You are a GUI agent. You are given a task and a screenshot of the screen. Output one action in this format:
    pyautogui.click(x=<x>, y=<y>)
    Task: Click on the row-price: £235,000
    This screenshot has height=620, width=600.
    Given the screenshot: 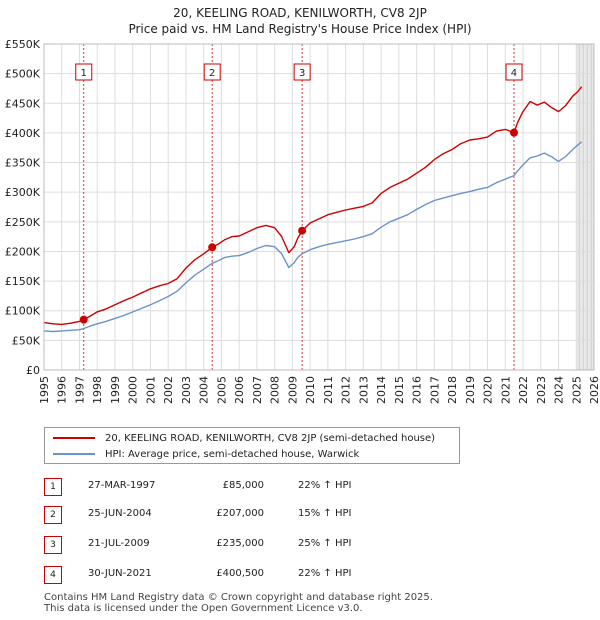 What is the action you would take?
    pyautogui.click(x=240, y=543)
    